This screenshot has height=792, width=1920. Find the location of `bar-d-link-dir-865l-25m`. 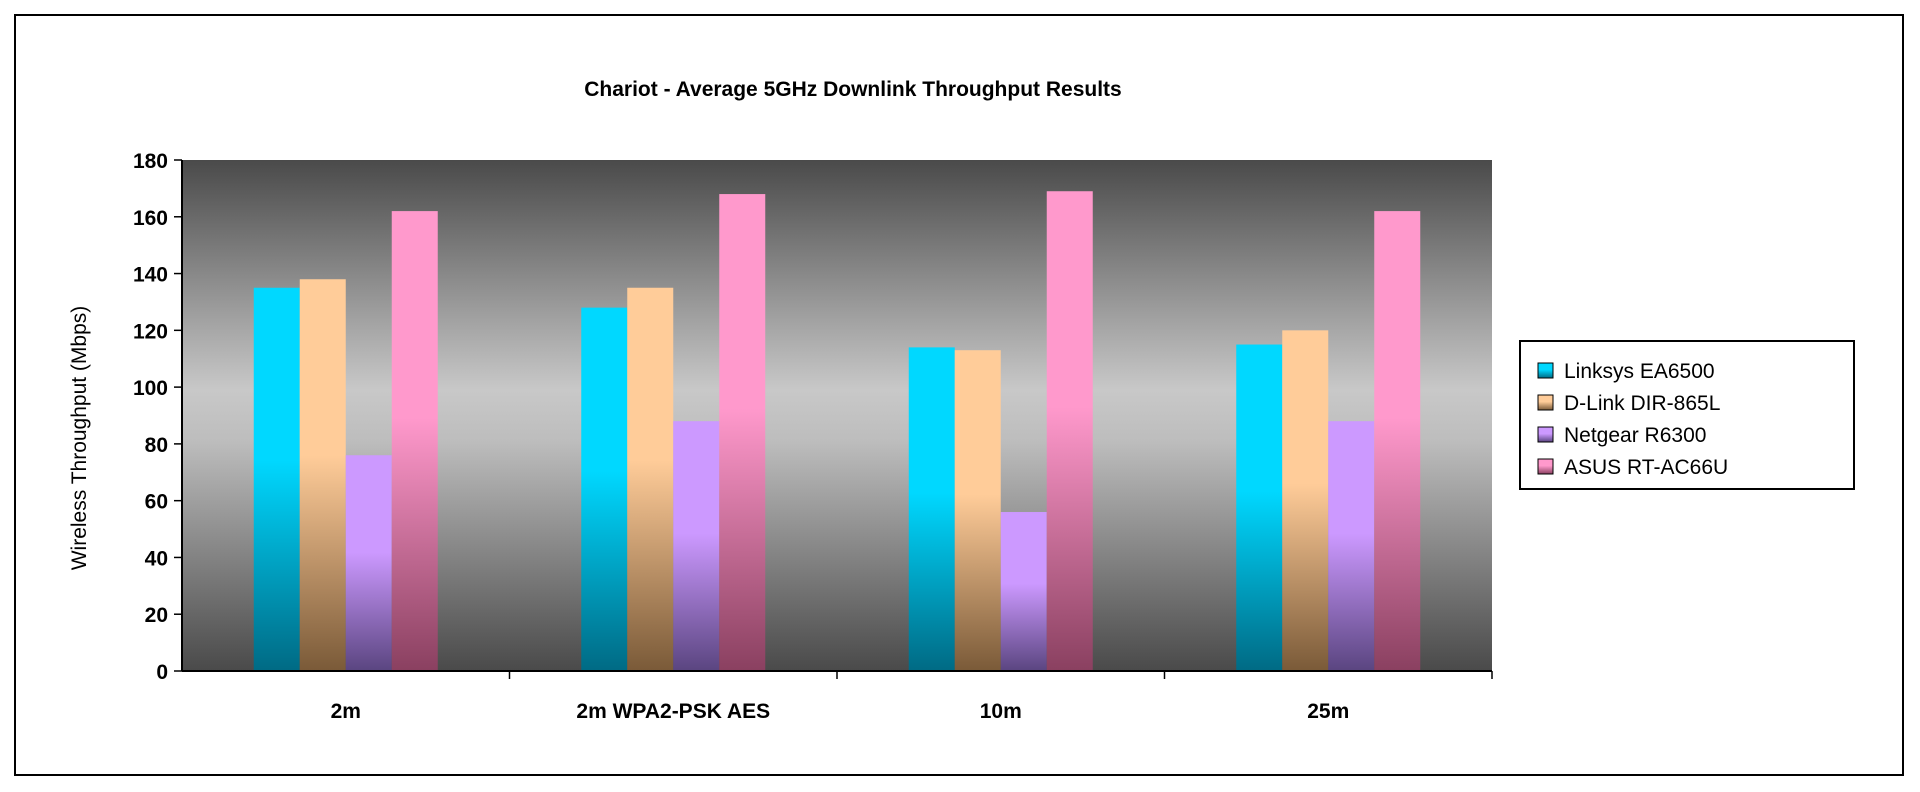

bar-d-link-dir-865l-25m is located at coordinates (1305, 500).